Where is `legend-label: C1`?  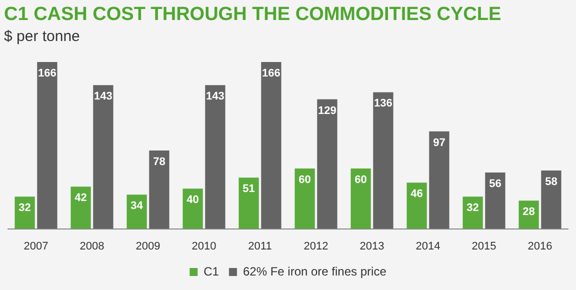
legend-label: C1 is located at coordinates (212, 271).